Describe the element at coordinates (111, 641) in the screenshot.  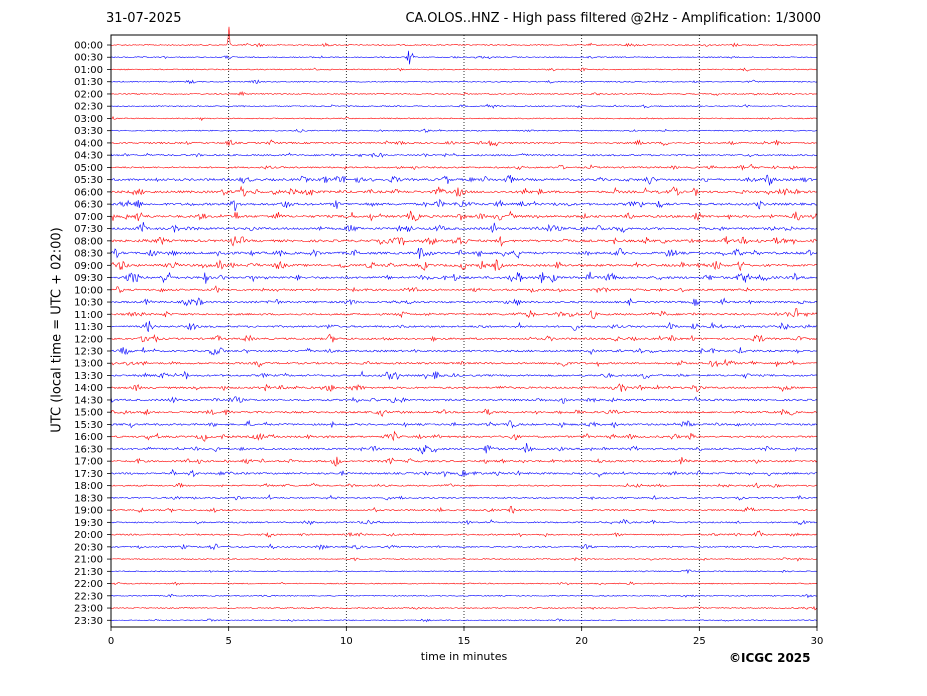
I see `x-tick-label: 0` at that location.